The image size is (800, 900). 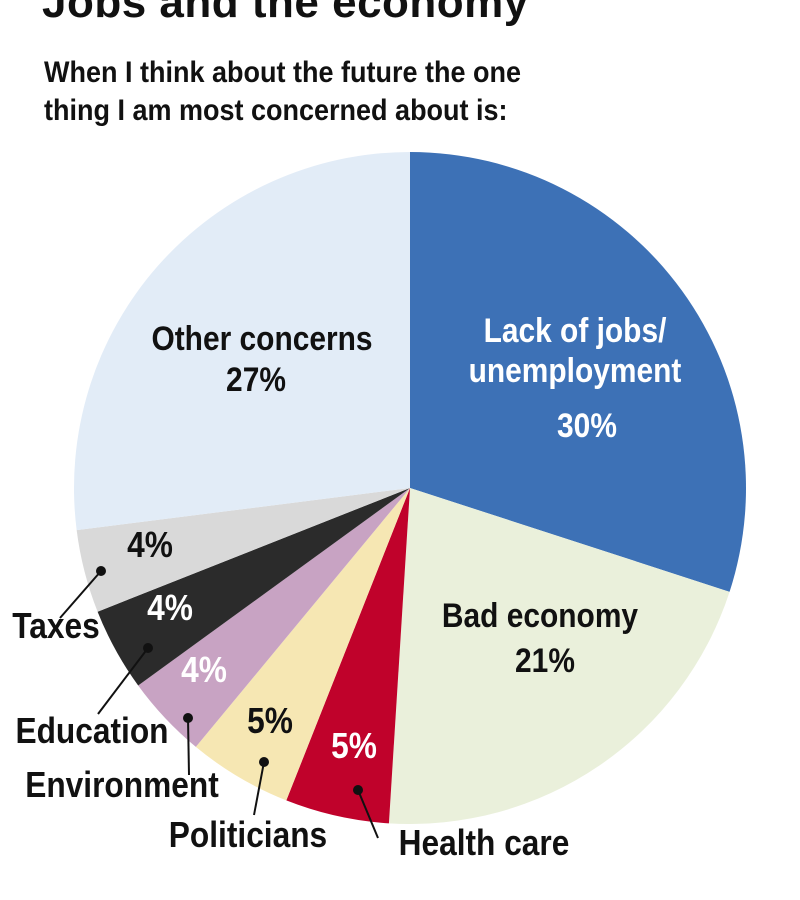 What do you see at coordinates (204, 670) in the screenshot?
I see `value-label-environment: 4%` at bounding box center [204, 670].